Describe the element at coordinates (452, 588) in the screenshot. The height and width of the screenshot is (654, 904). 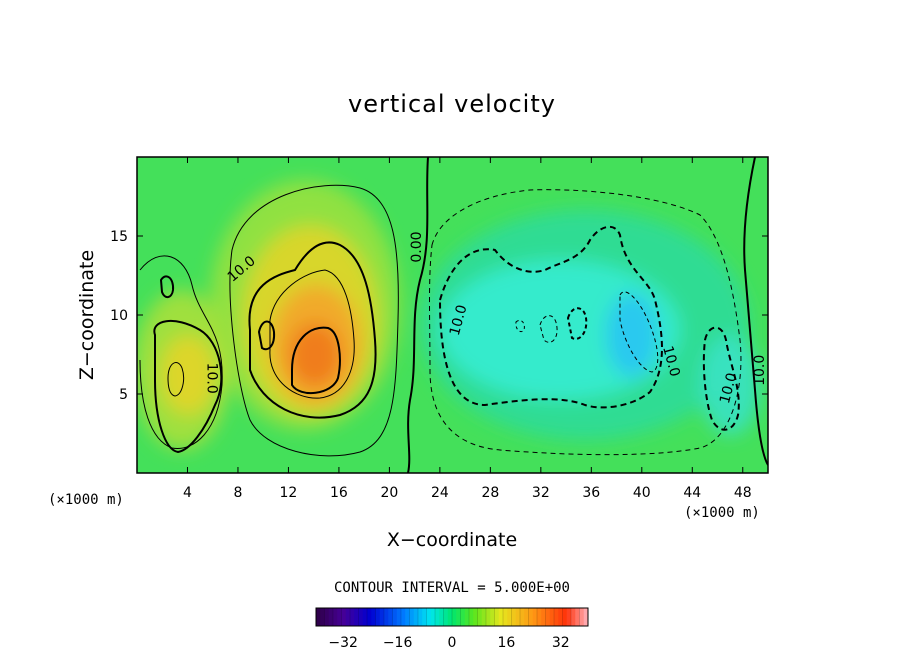
I see `contour-interval-label: CONTOUR INTERVAL = 5.000E+00` at that location.